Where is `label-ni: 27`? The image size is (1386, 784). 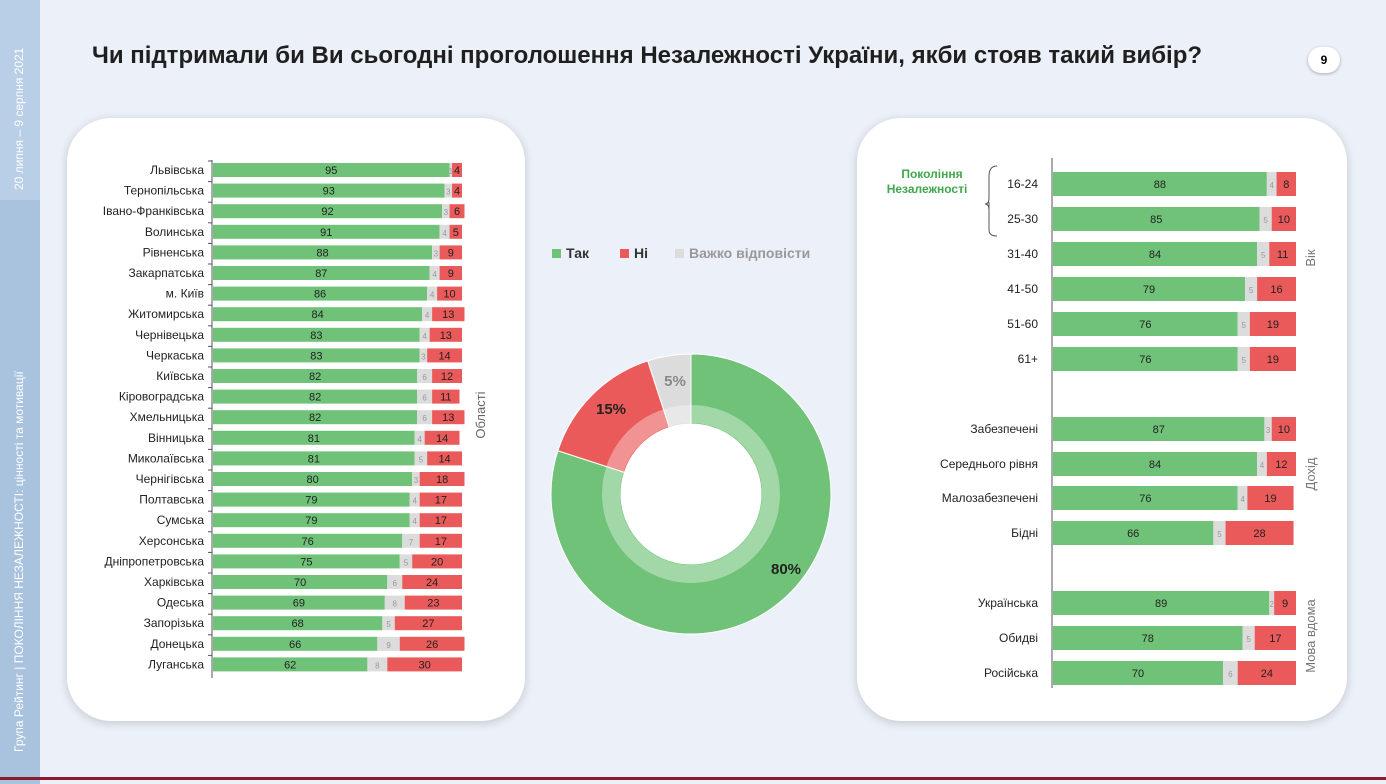
label-ni: 27 is located at coordinates (428, 624).